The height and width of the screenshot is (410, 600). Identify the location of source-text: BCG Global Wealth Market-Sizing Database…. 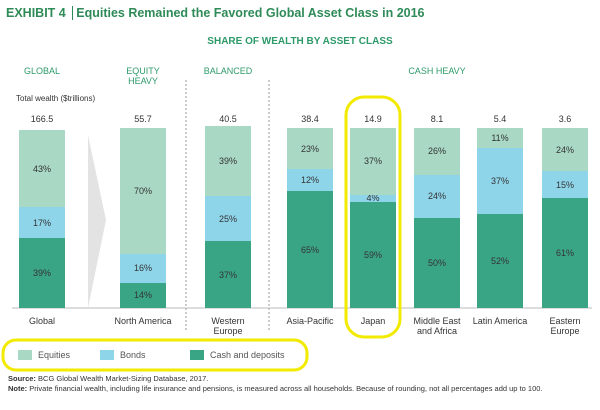
(123, 378).